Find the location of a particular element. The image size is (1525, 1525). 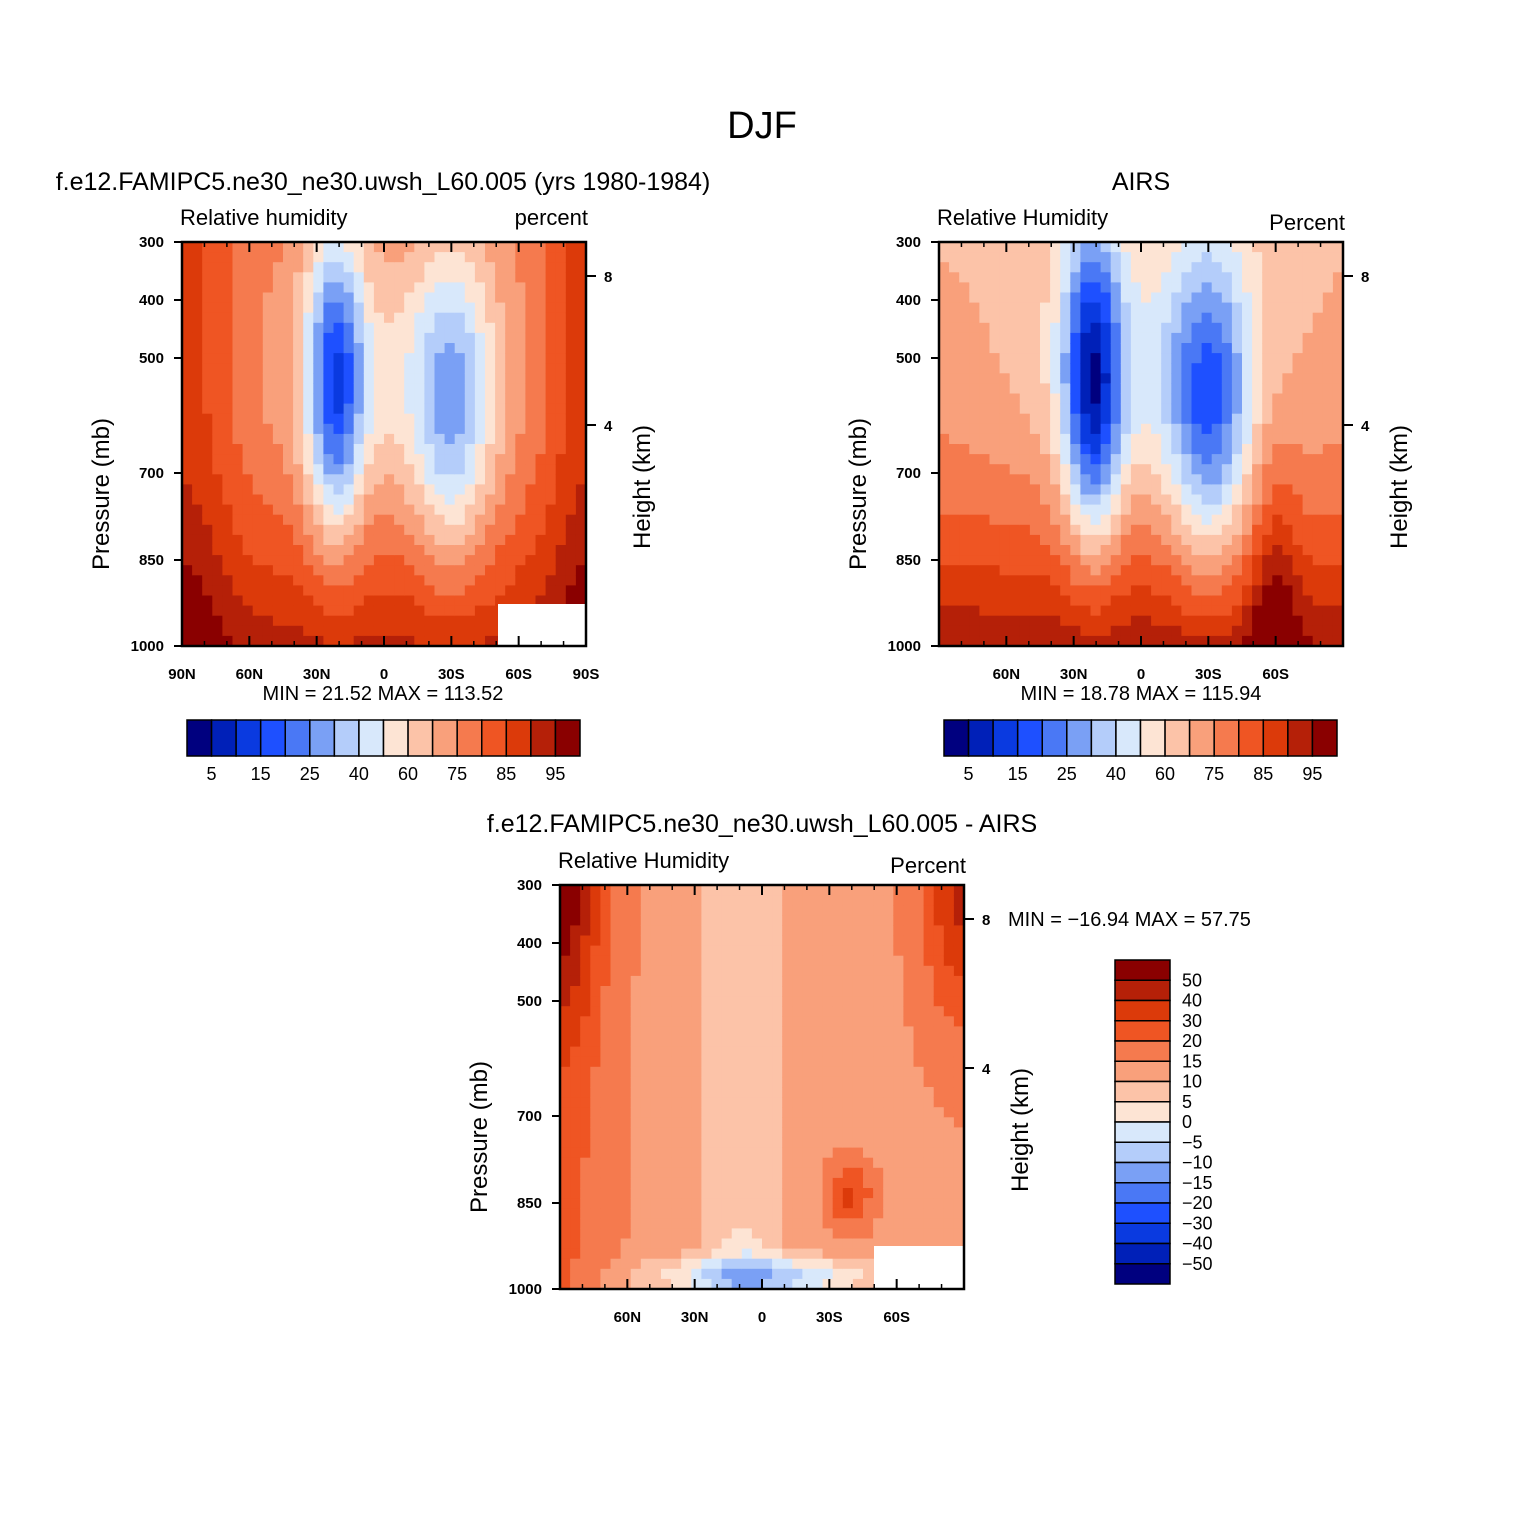

x-tick-label: 90N is located at coordinates (182, 674).